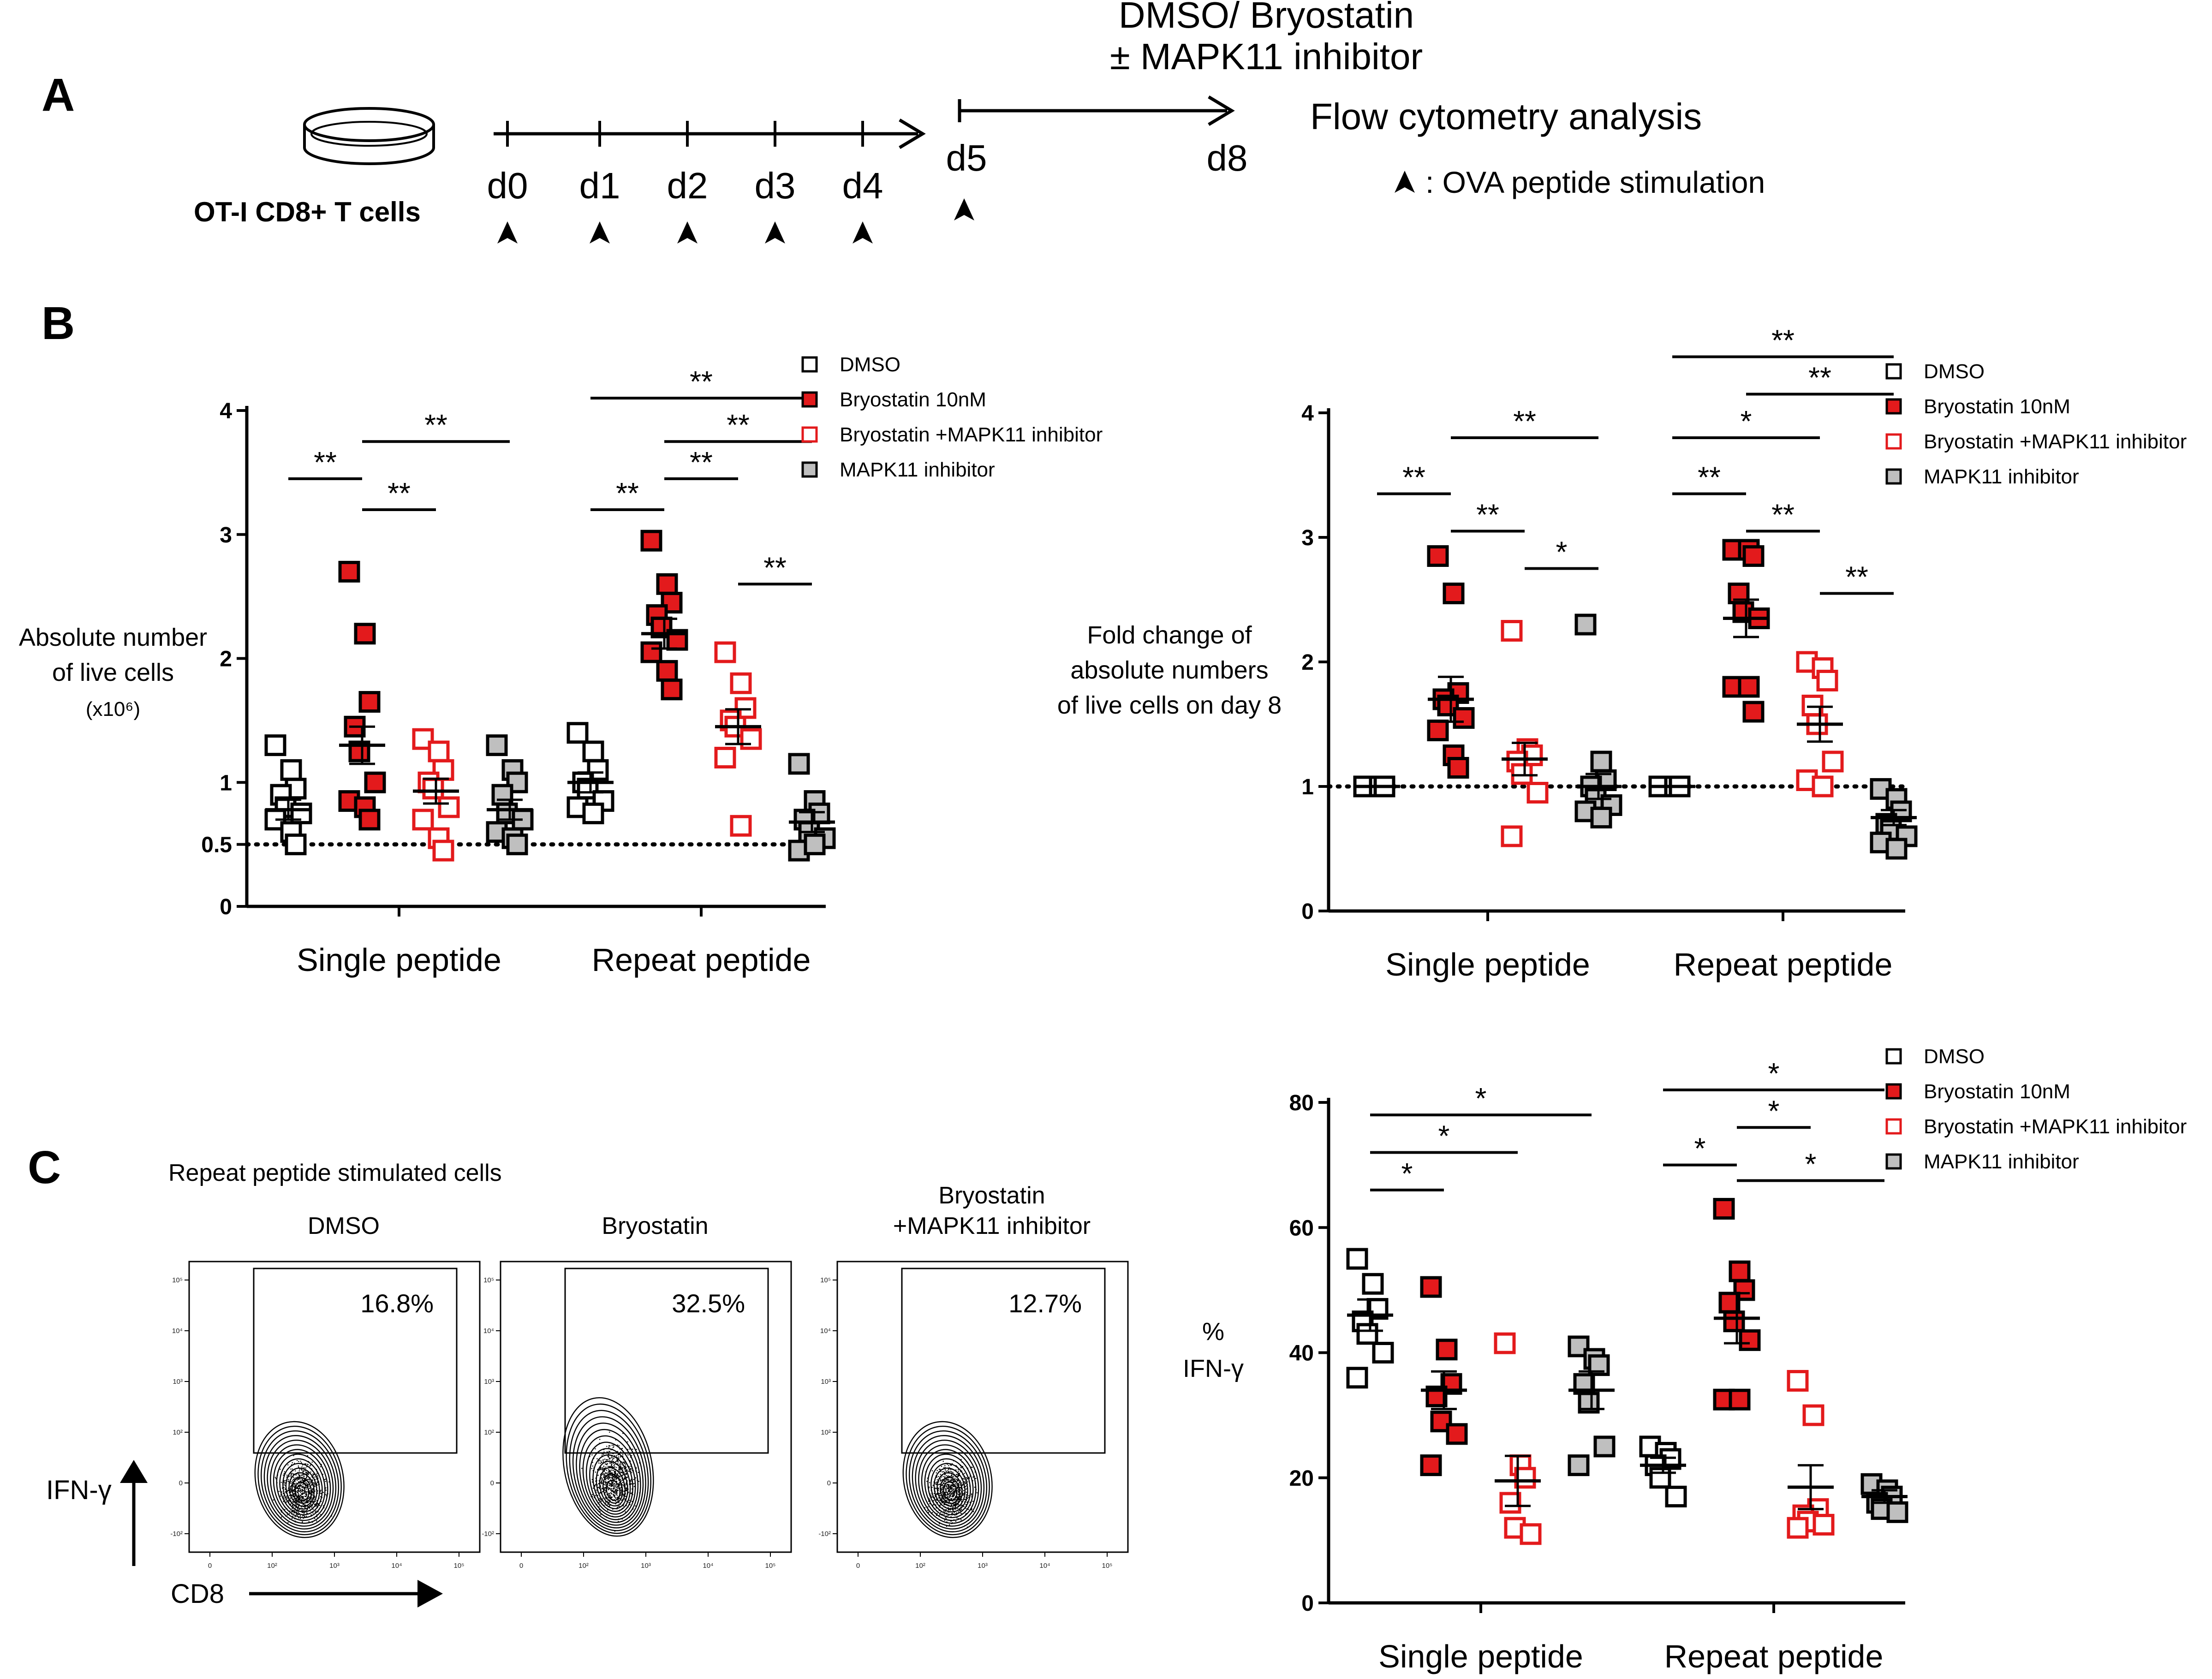  I want to click on panel-b-label: B, so click(58, 324).